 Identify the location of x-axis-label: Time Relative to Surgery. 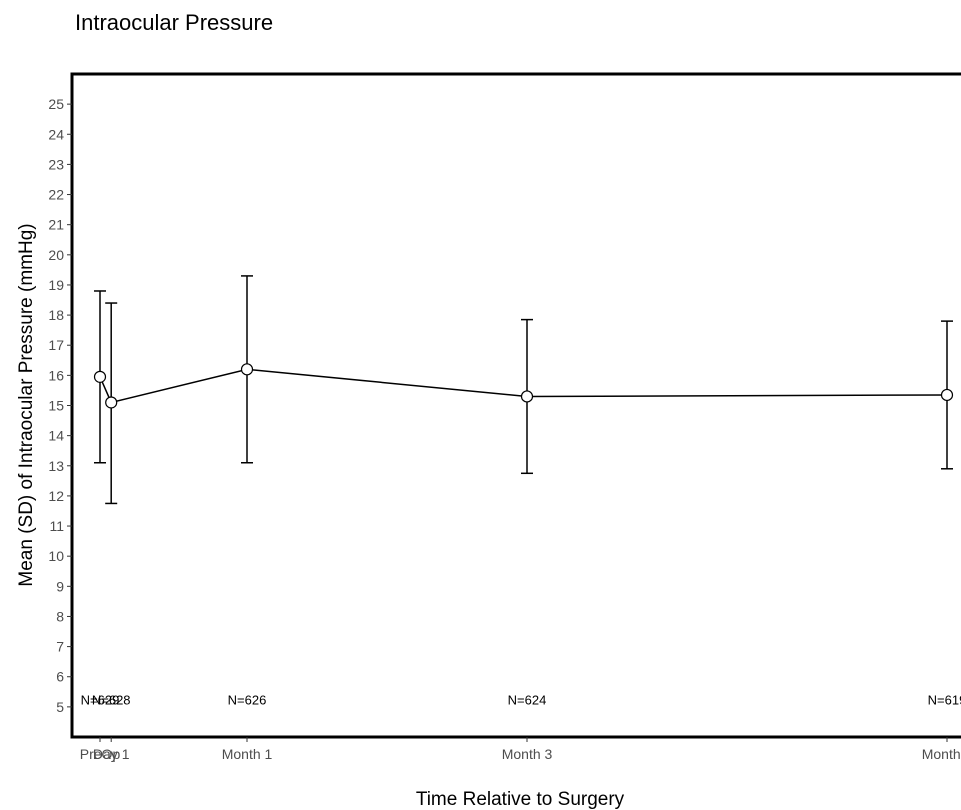
(520, 799).